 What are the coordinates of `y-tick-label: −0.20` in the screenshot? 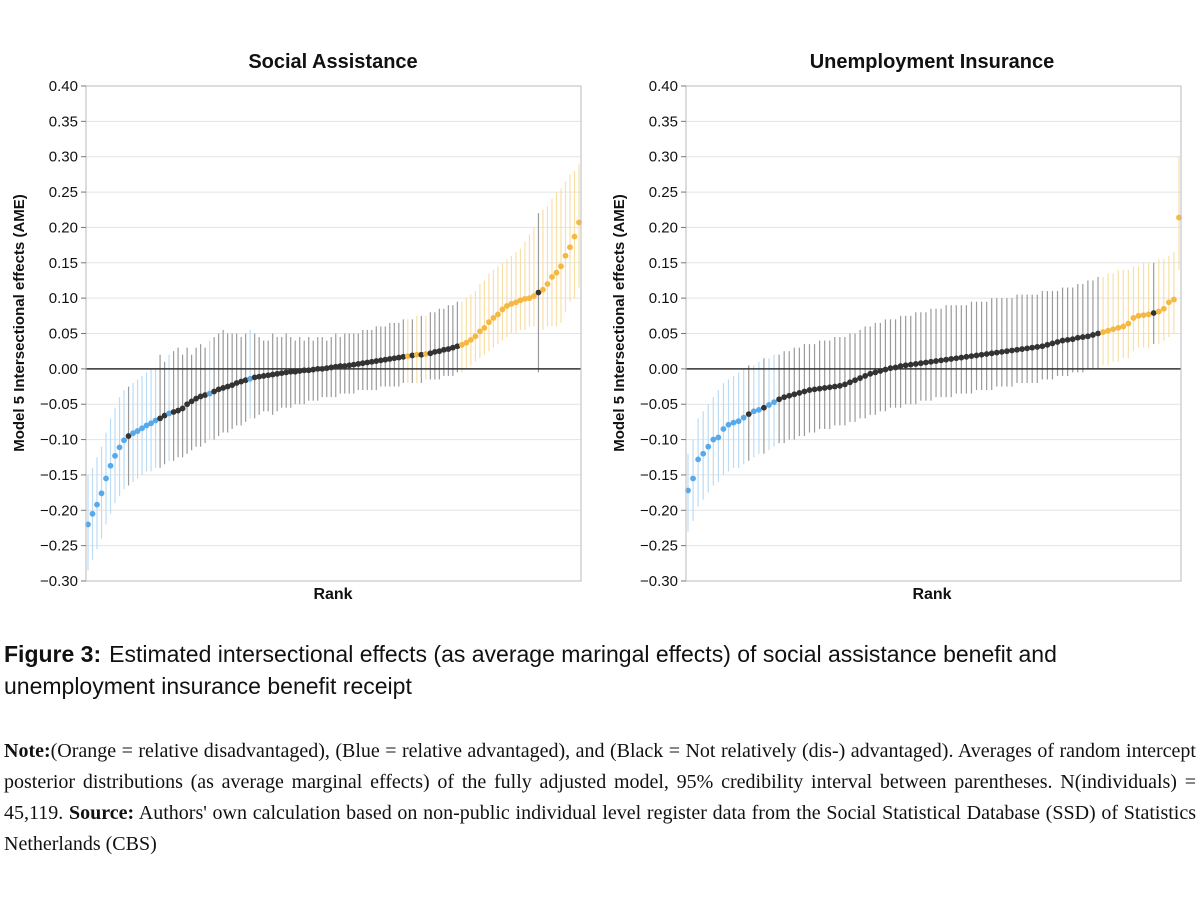 It's located at (59, 510).